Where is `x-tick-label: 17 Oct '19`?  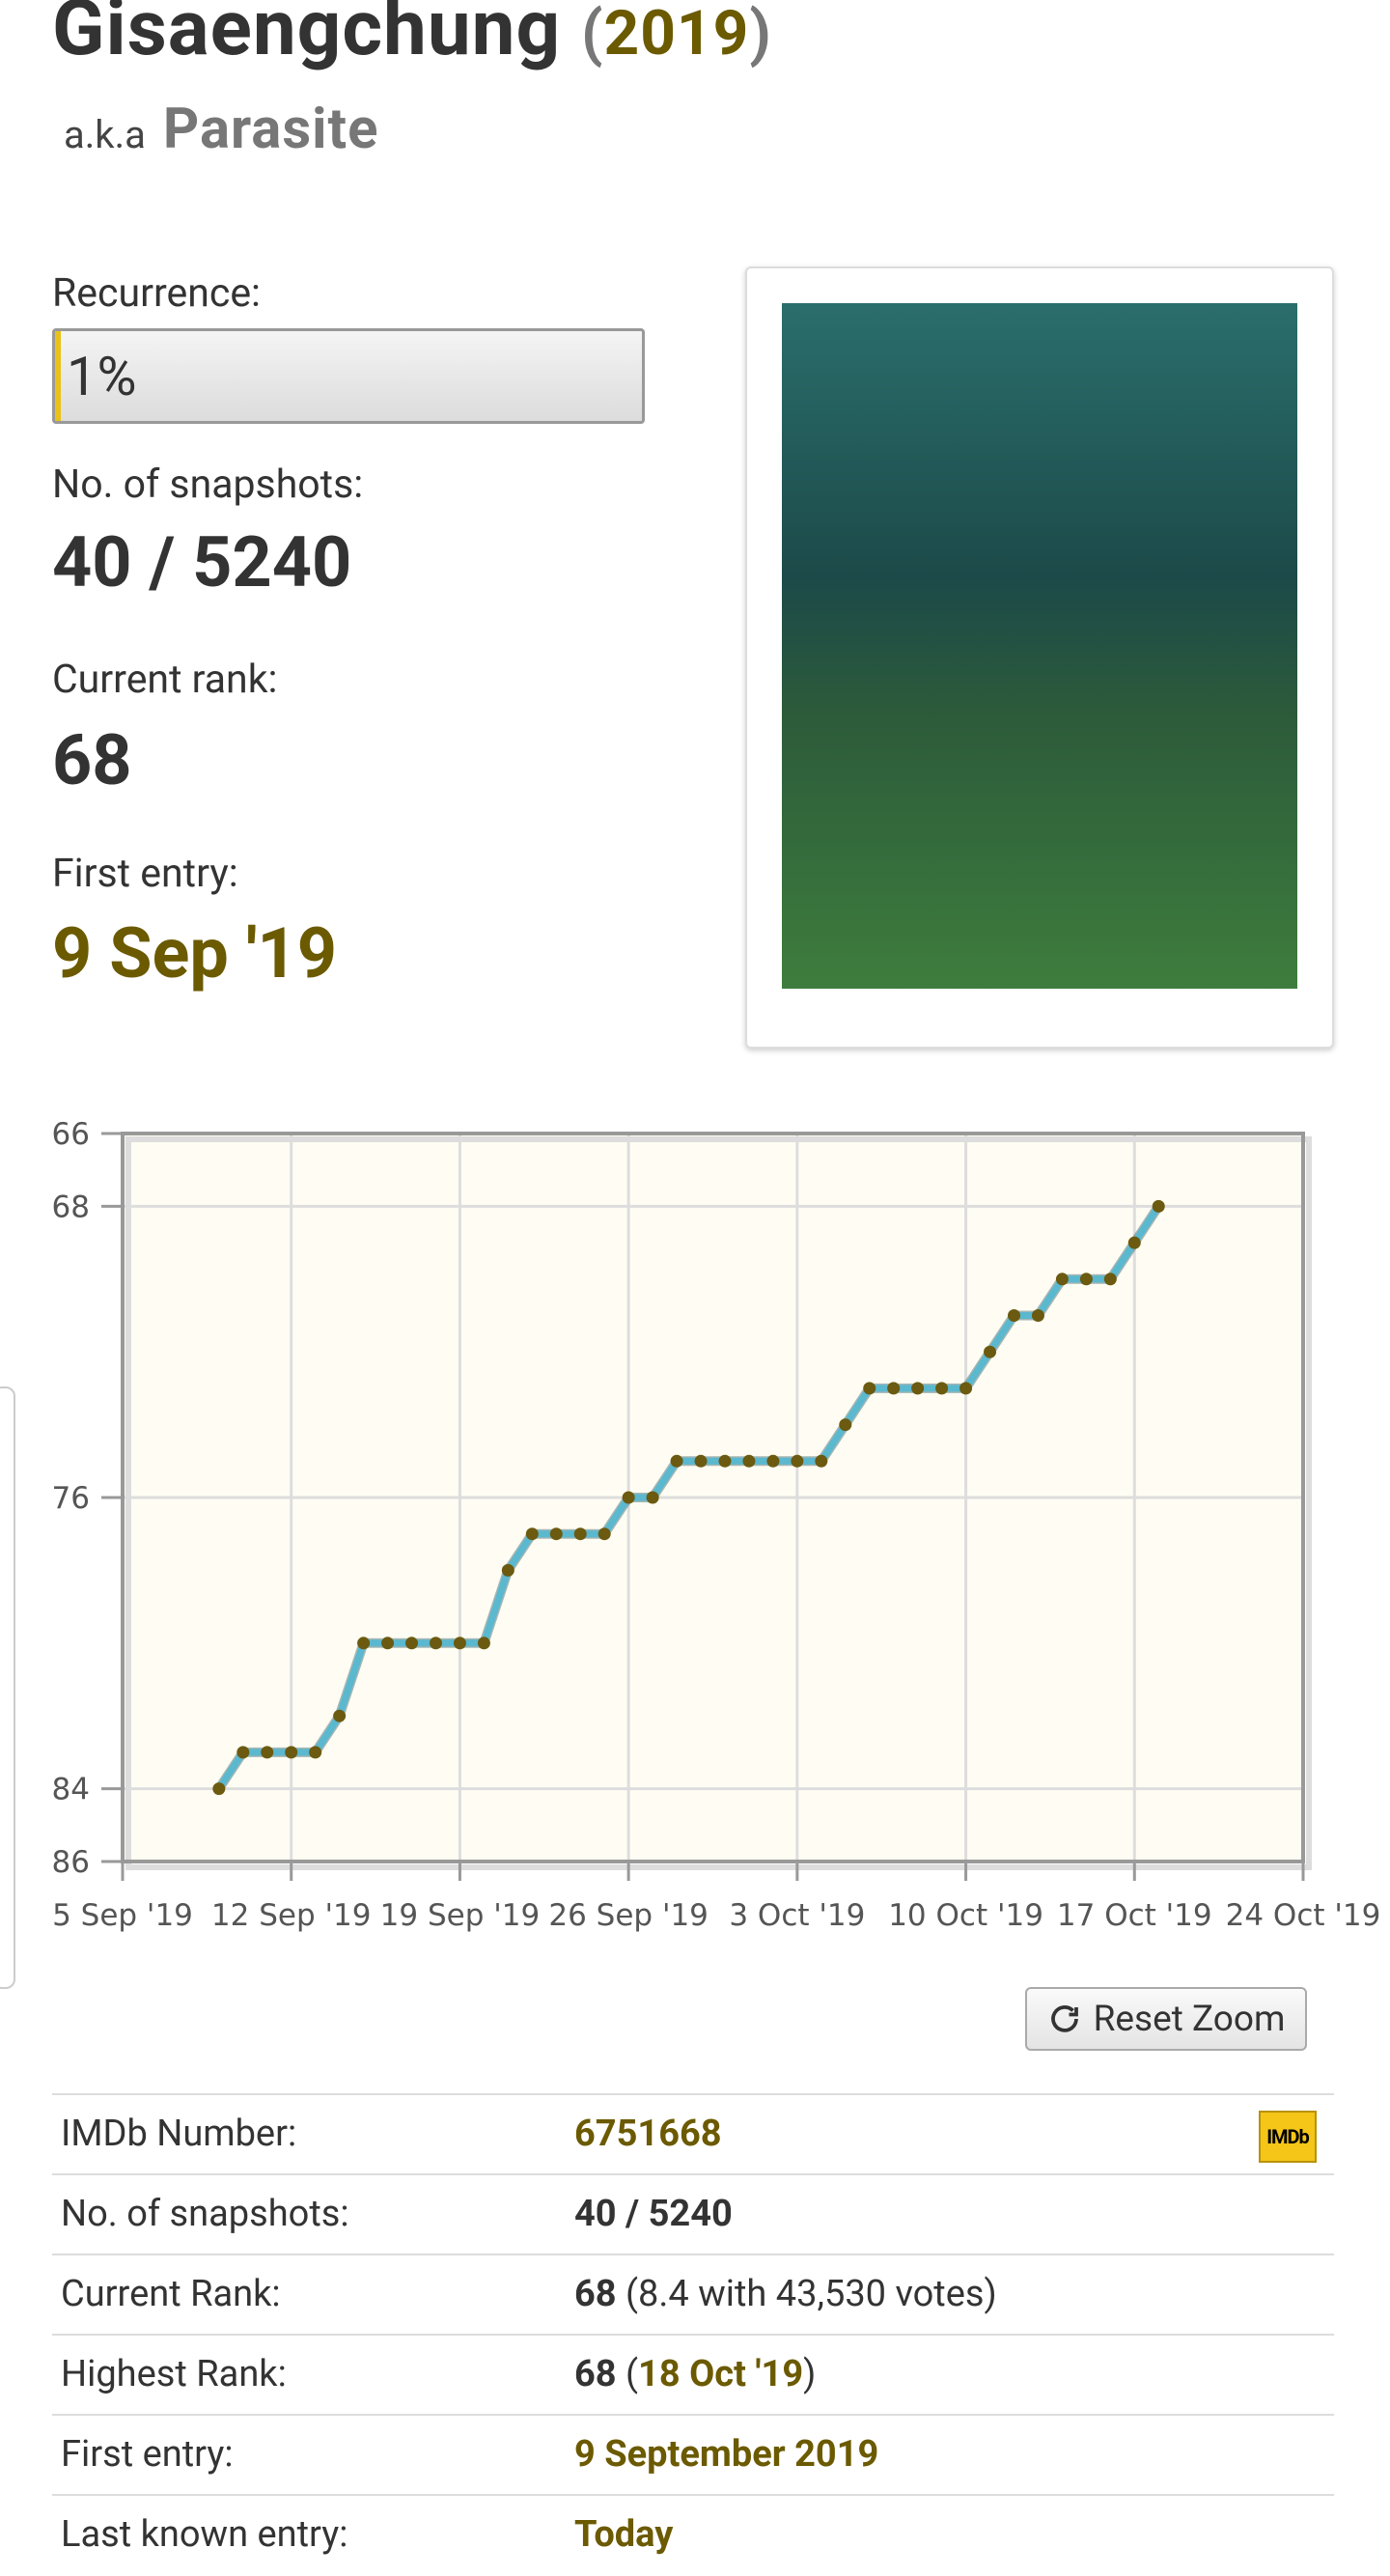
x-tick-label: 17 Oct '19 is located at coordinates (1134, 1916).